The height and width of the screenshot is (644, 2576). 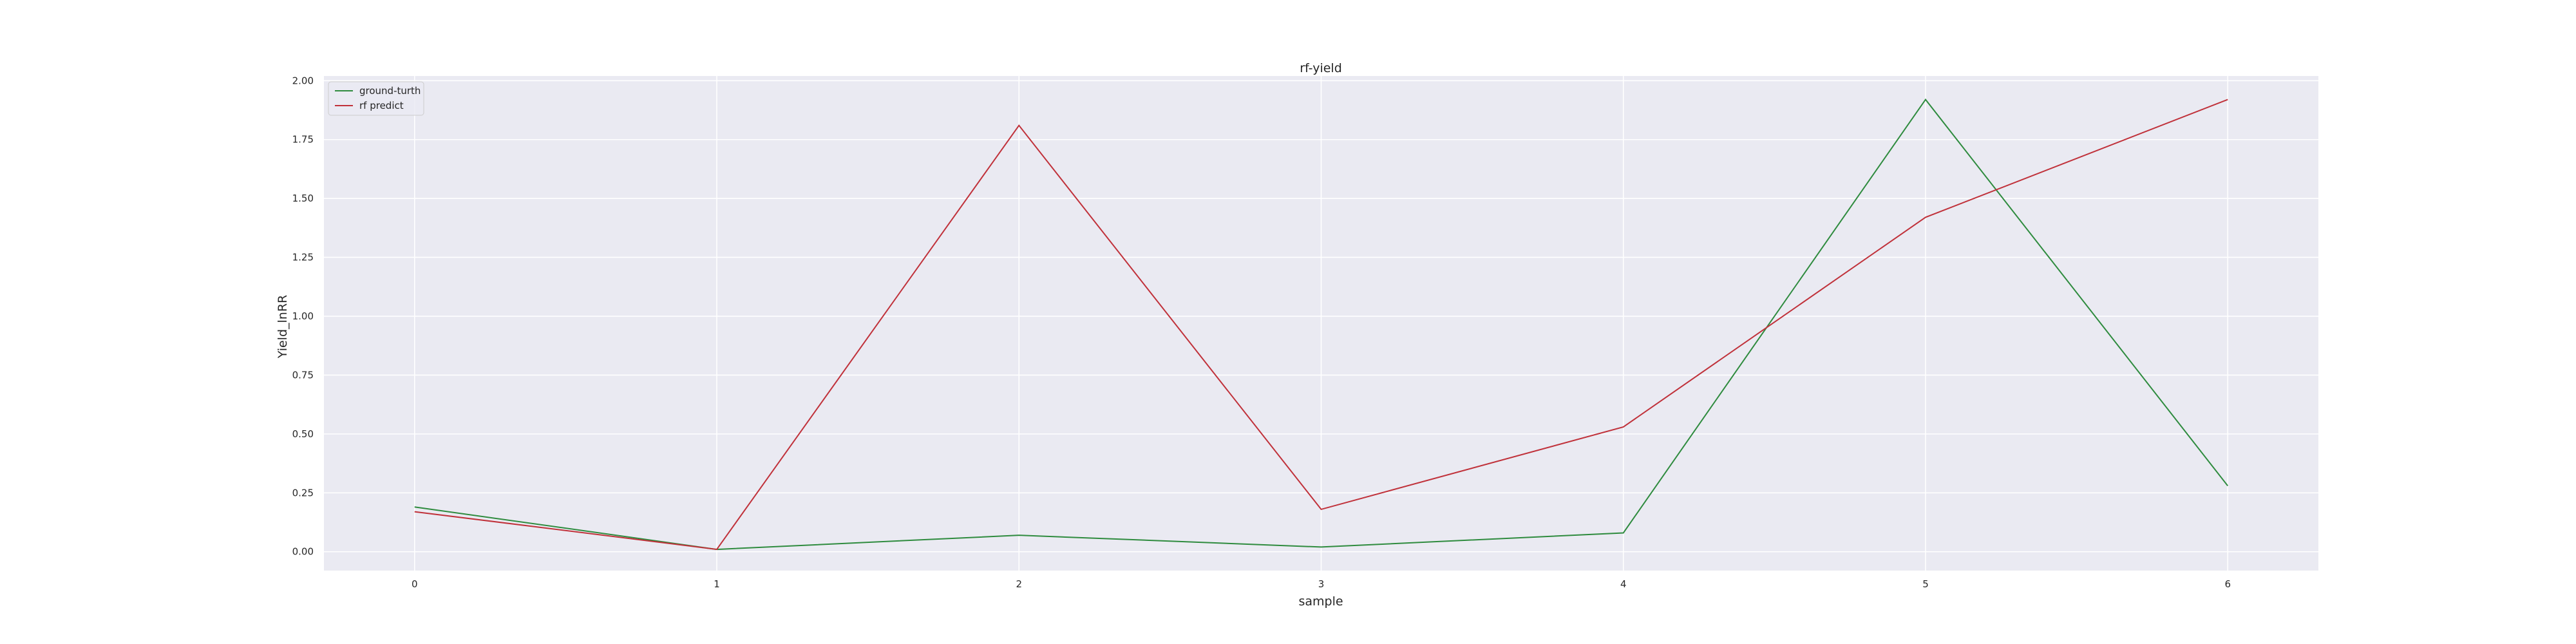 What do you see at coordinates (376, 99) in the screenshot?
I see `legend: ground-turth rf predict` at bounding box center [376, 99].